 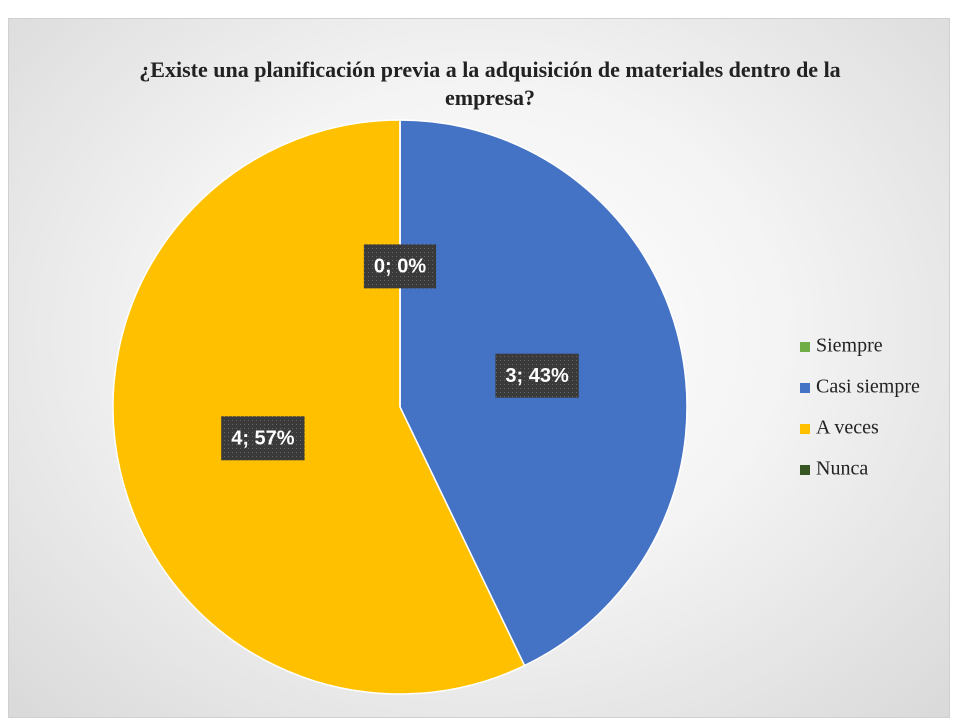 I want to click on data-label: 0; 0%, so click(x=400, y=267).